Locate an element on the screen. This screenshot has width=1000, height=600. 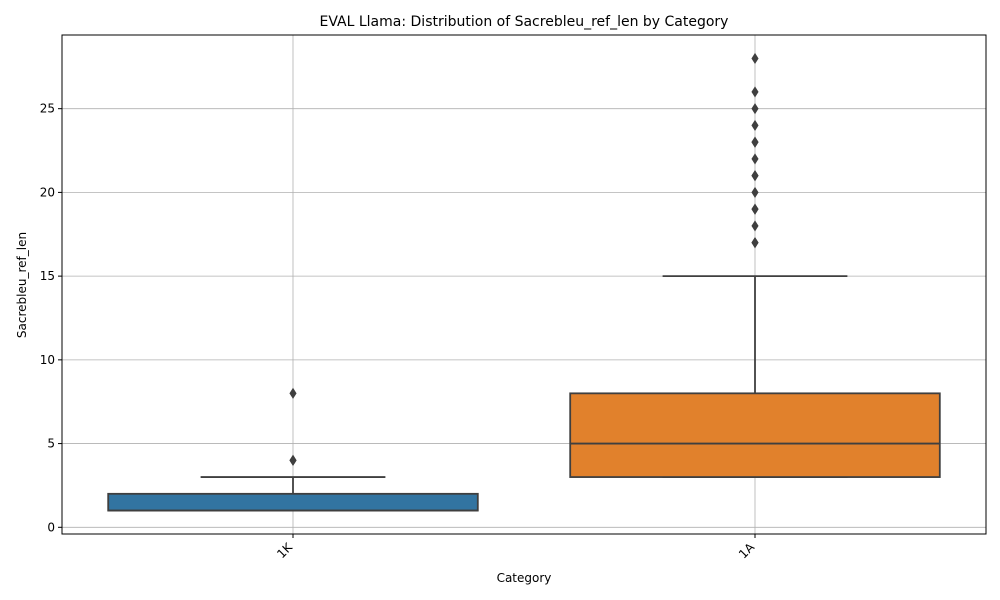
y-tick-label: 25 is located at coordinates (47, 109).